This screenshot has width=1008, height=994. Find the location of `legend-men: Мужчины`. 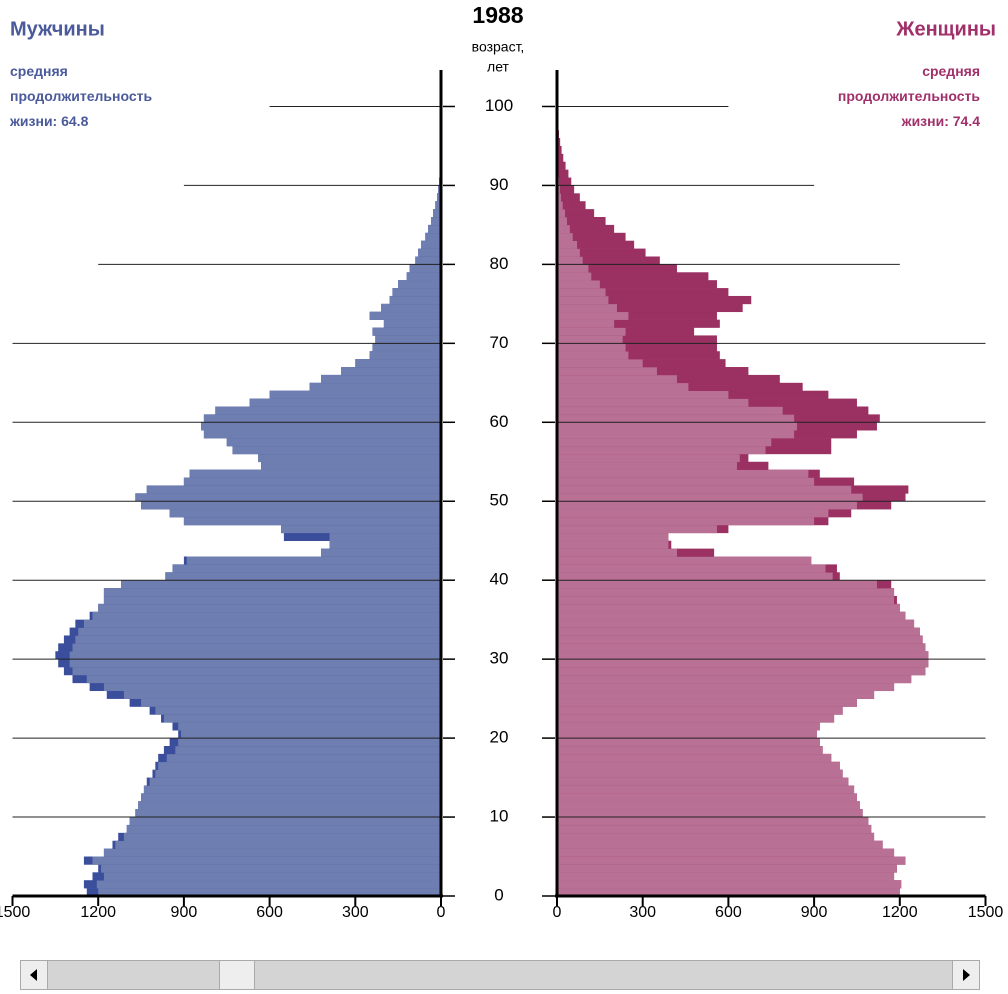

legend-men: Мужчины is located at coordinates (57, 29).